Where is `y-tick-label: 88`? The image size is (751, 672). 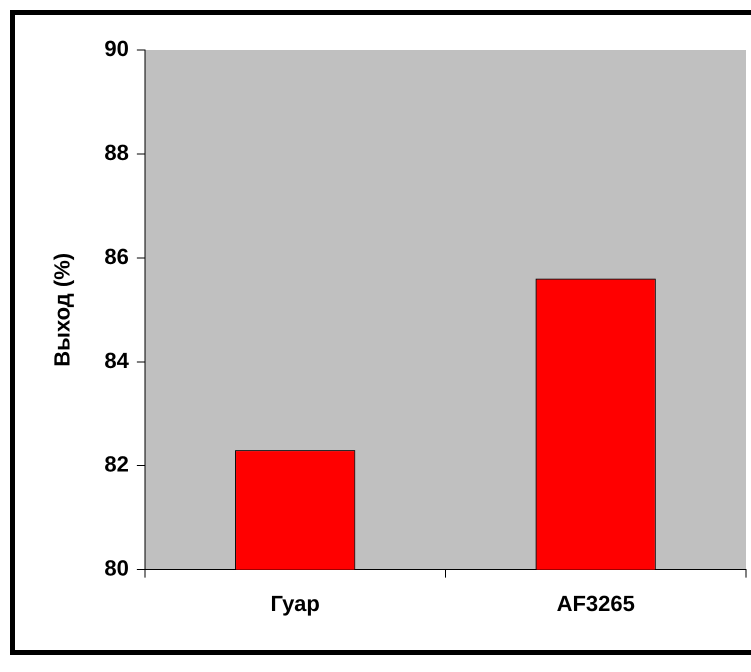 y-tick-label: 88 is located at coordinates (116, 152).